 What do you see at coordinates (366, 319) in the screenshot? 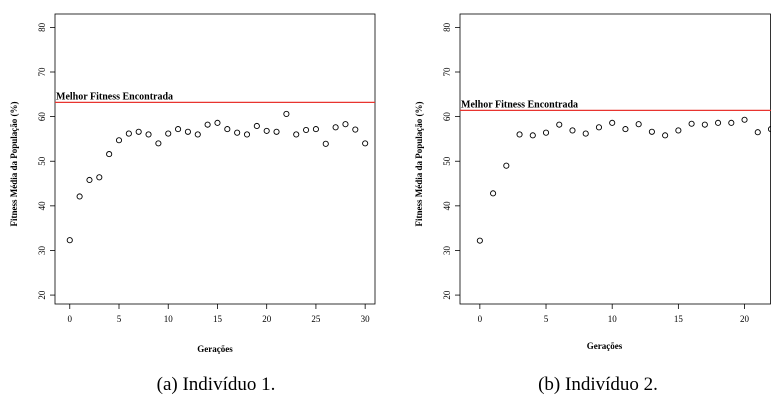
I see `x-tick-label: 30` at bounding box center [366, 319].